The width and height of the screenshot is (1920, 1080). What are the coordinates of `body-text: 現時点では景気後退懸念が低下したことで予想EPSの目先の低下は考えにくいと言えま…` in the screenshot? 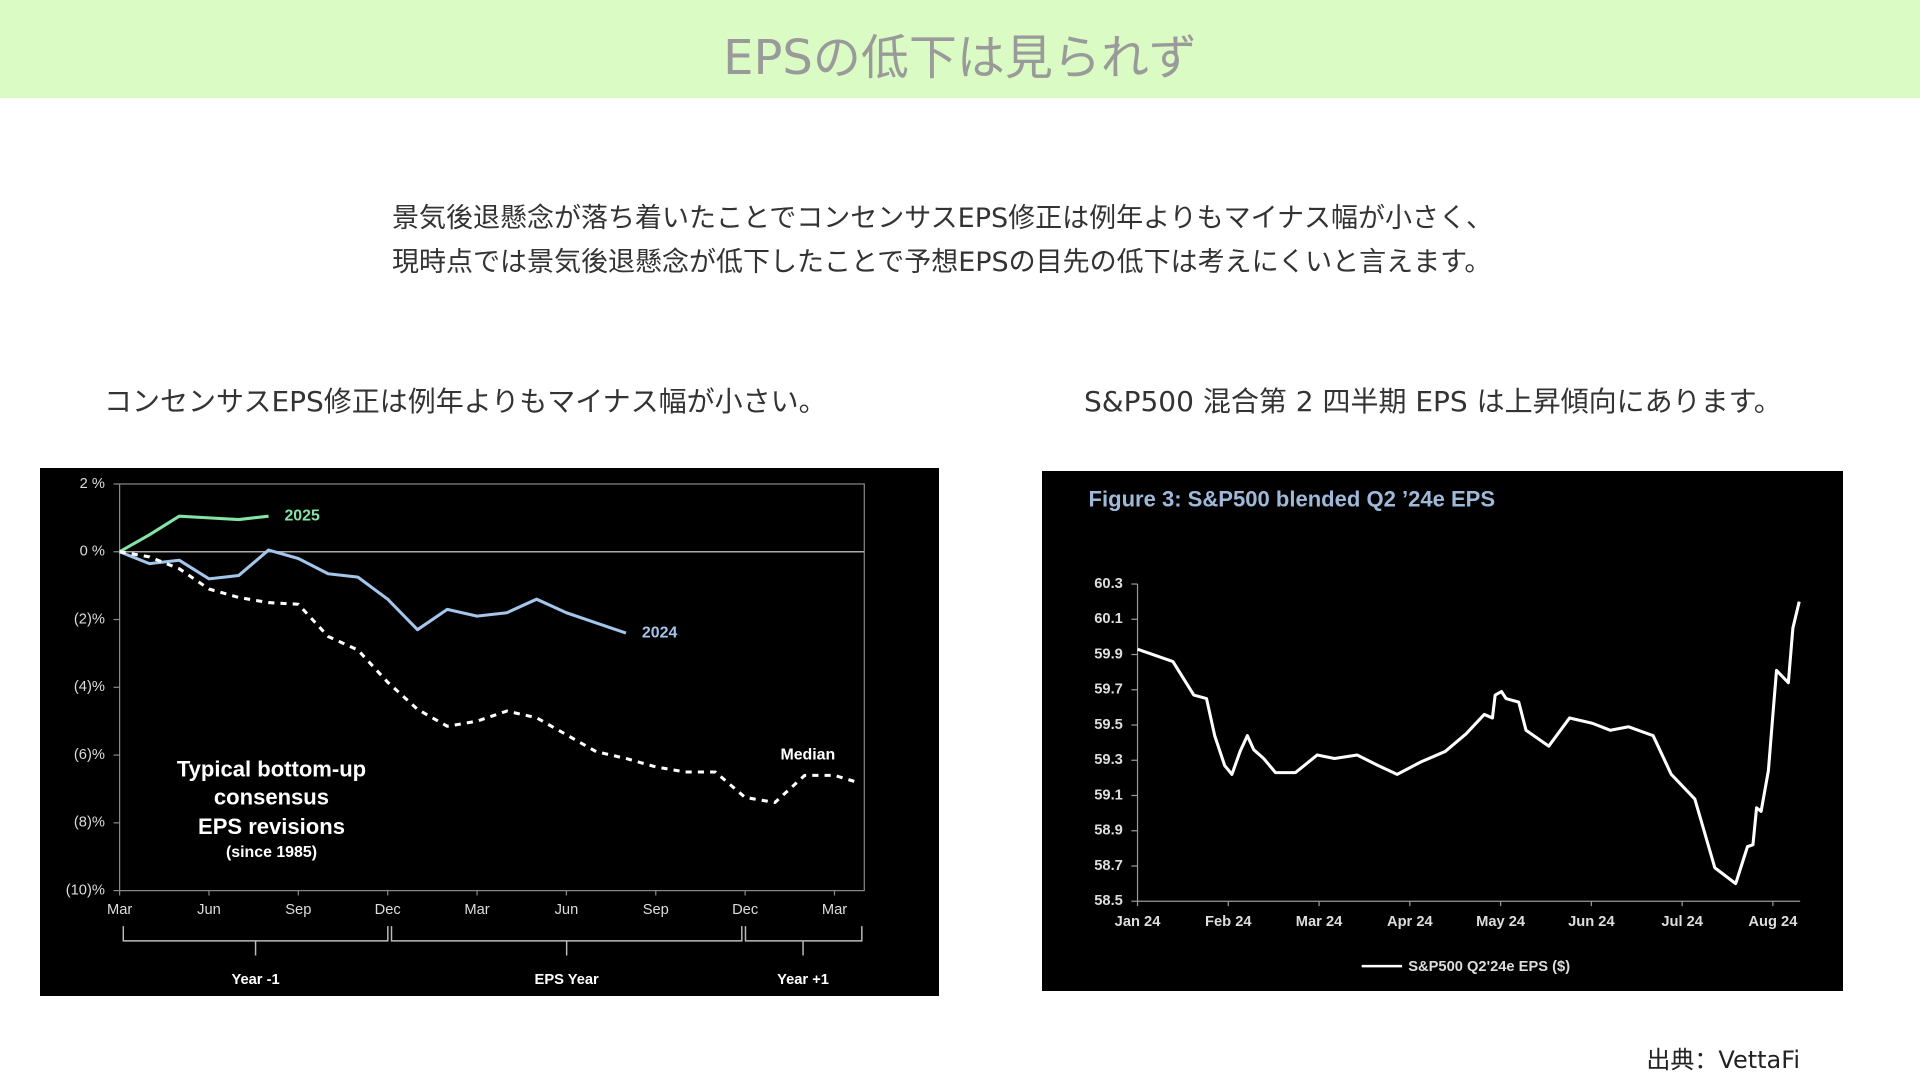 It's located at (942, 262).